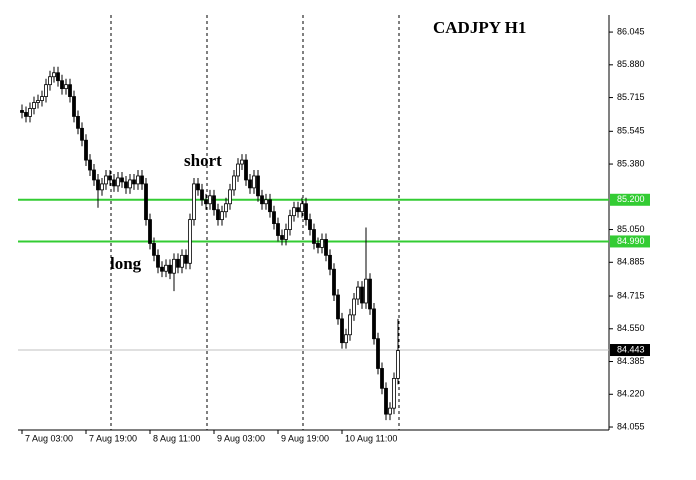  I want to click on y-tick-label: 85.380, so click(631, 163).